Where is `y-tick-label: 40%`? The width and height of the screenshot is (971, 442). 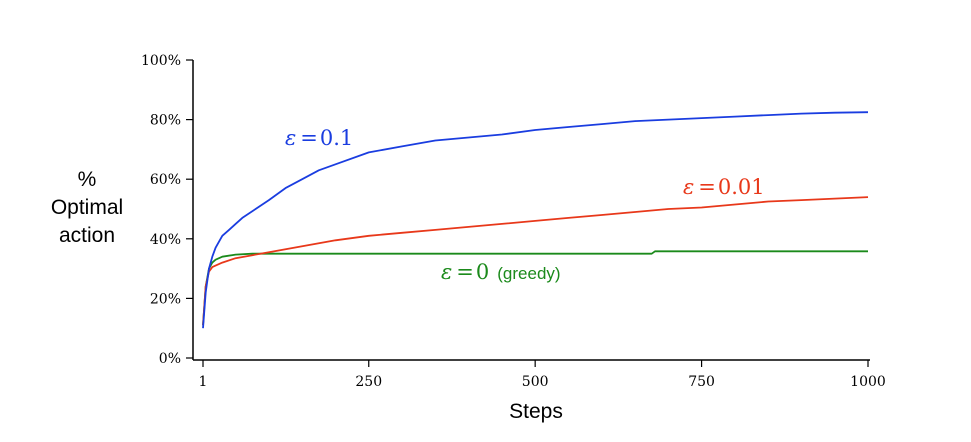
y-tick-label: 40% is located at coordinates (165, 240).